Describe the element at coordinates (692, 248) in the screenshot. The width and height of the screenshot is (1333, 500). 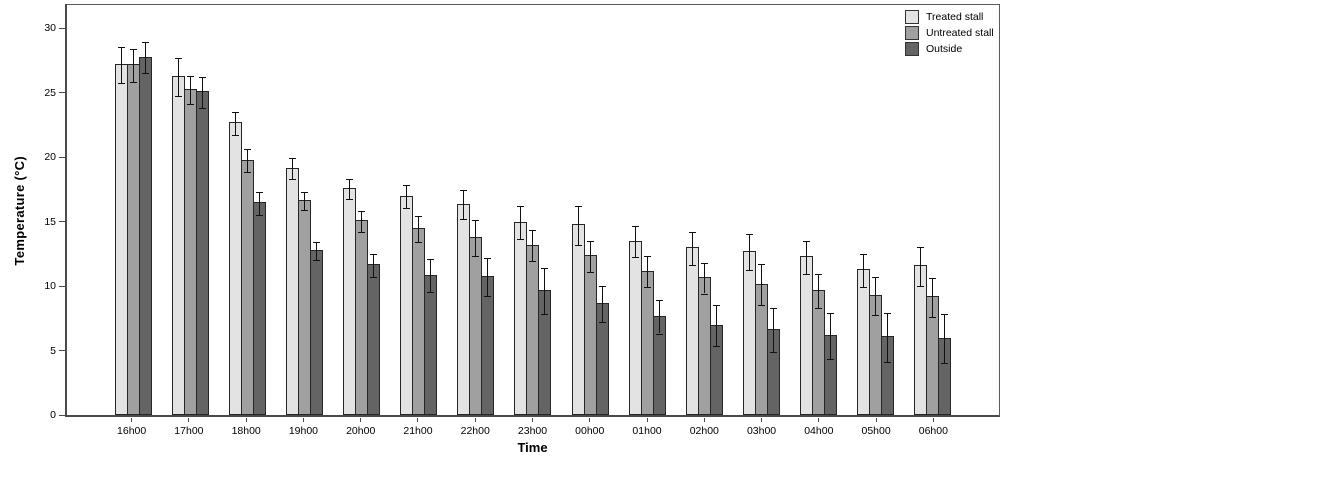
I see `error-bar-treated-stall-02h00` at that location.